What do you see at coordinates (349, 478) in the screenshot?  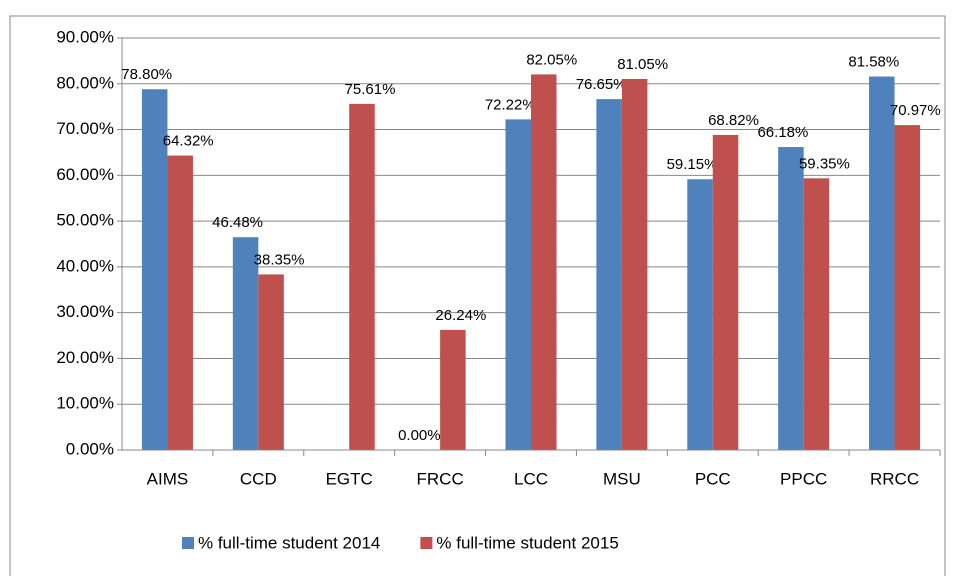 I see `x-tick-label: EGTC` at bounding box center [349, 478].